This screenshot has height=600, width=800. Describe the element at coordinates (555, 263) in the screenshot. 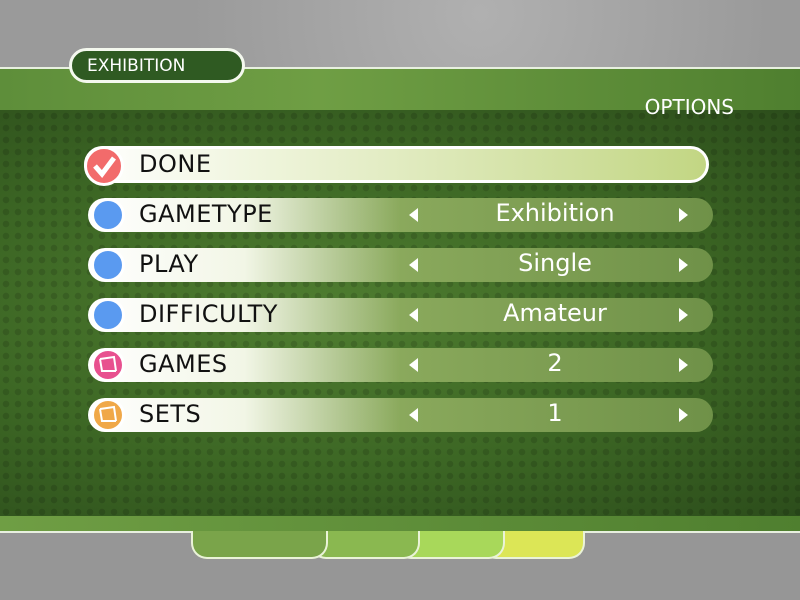

I see `option-value: Single` at that location.